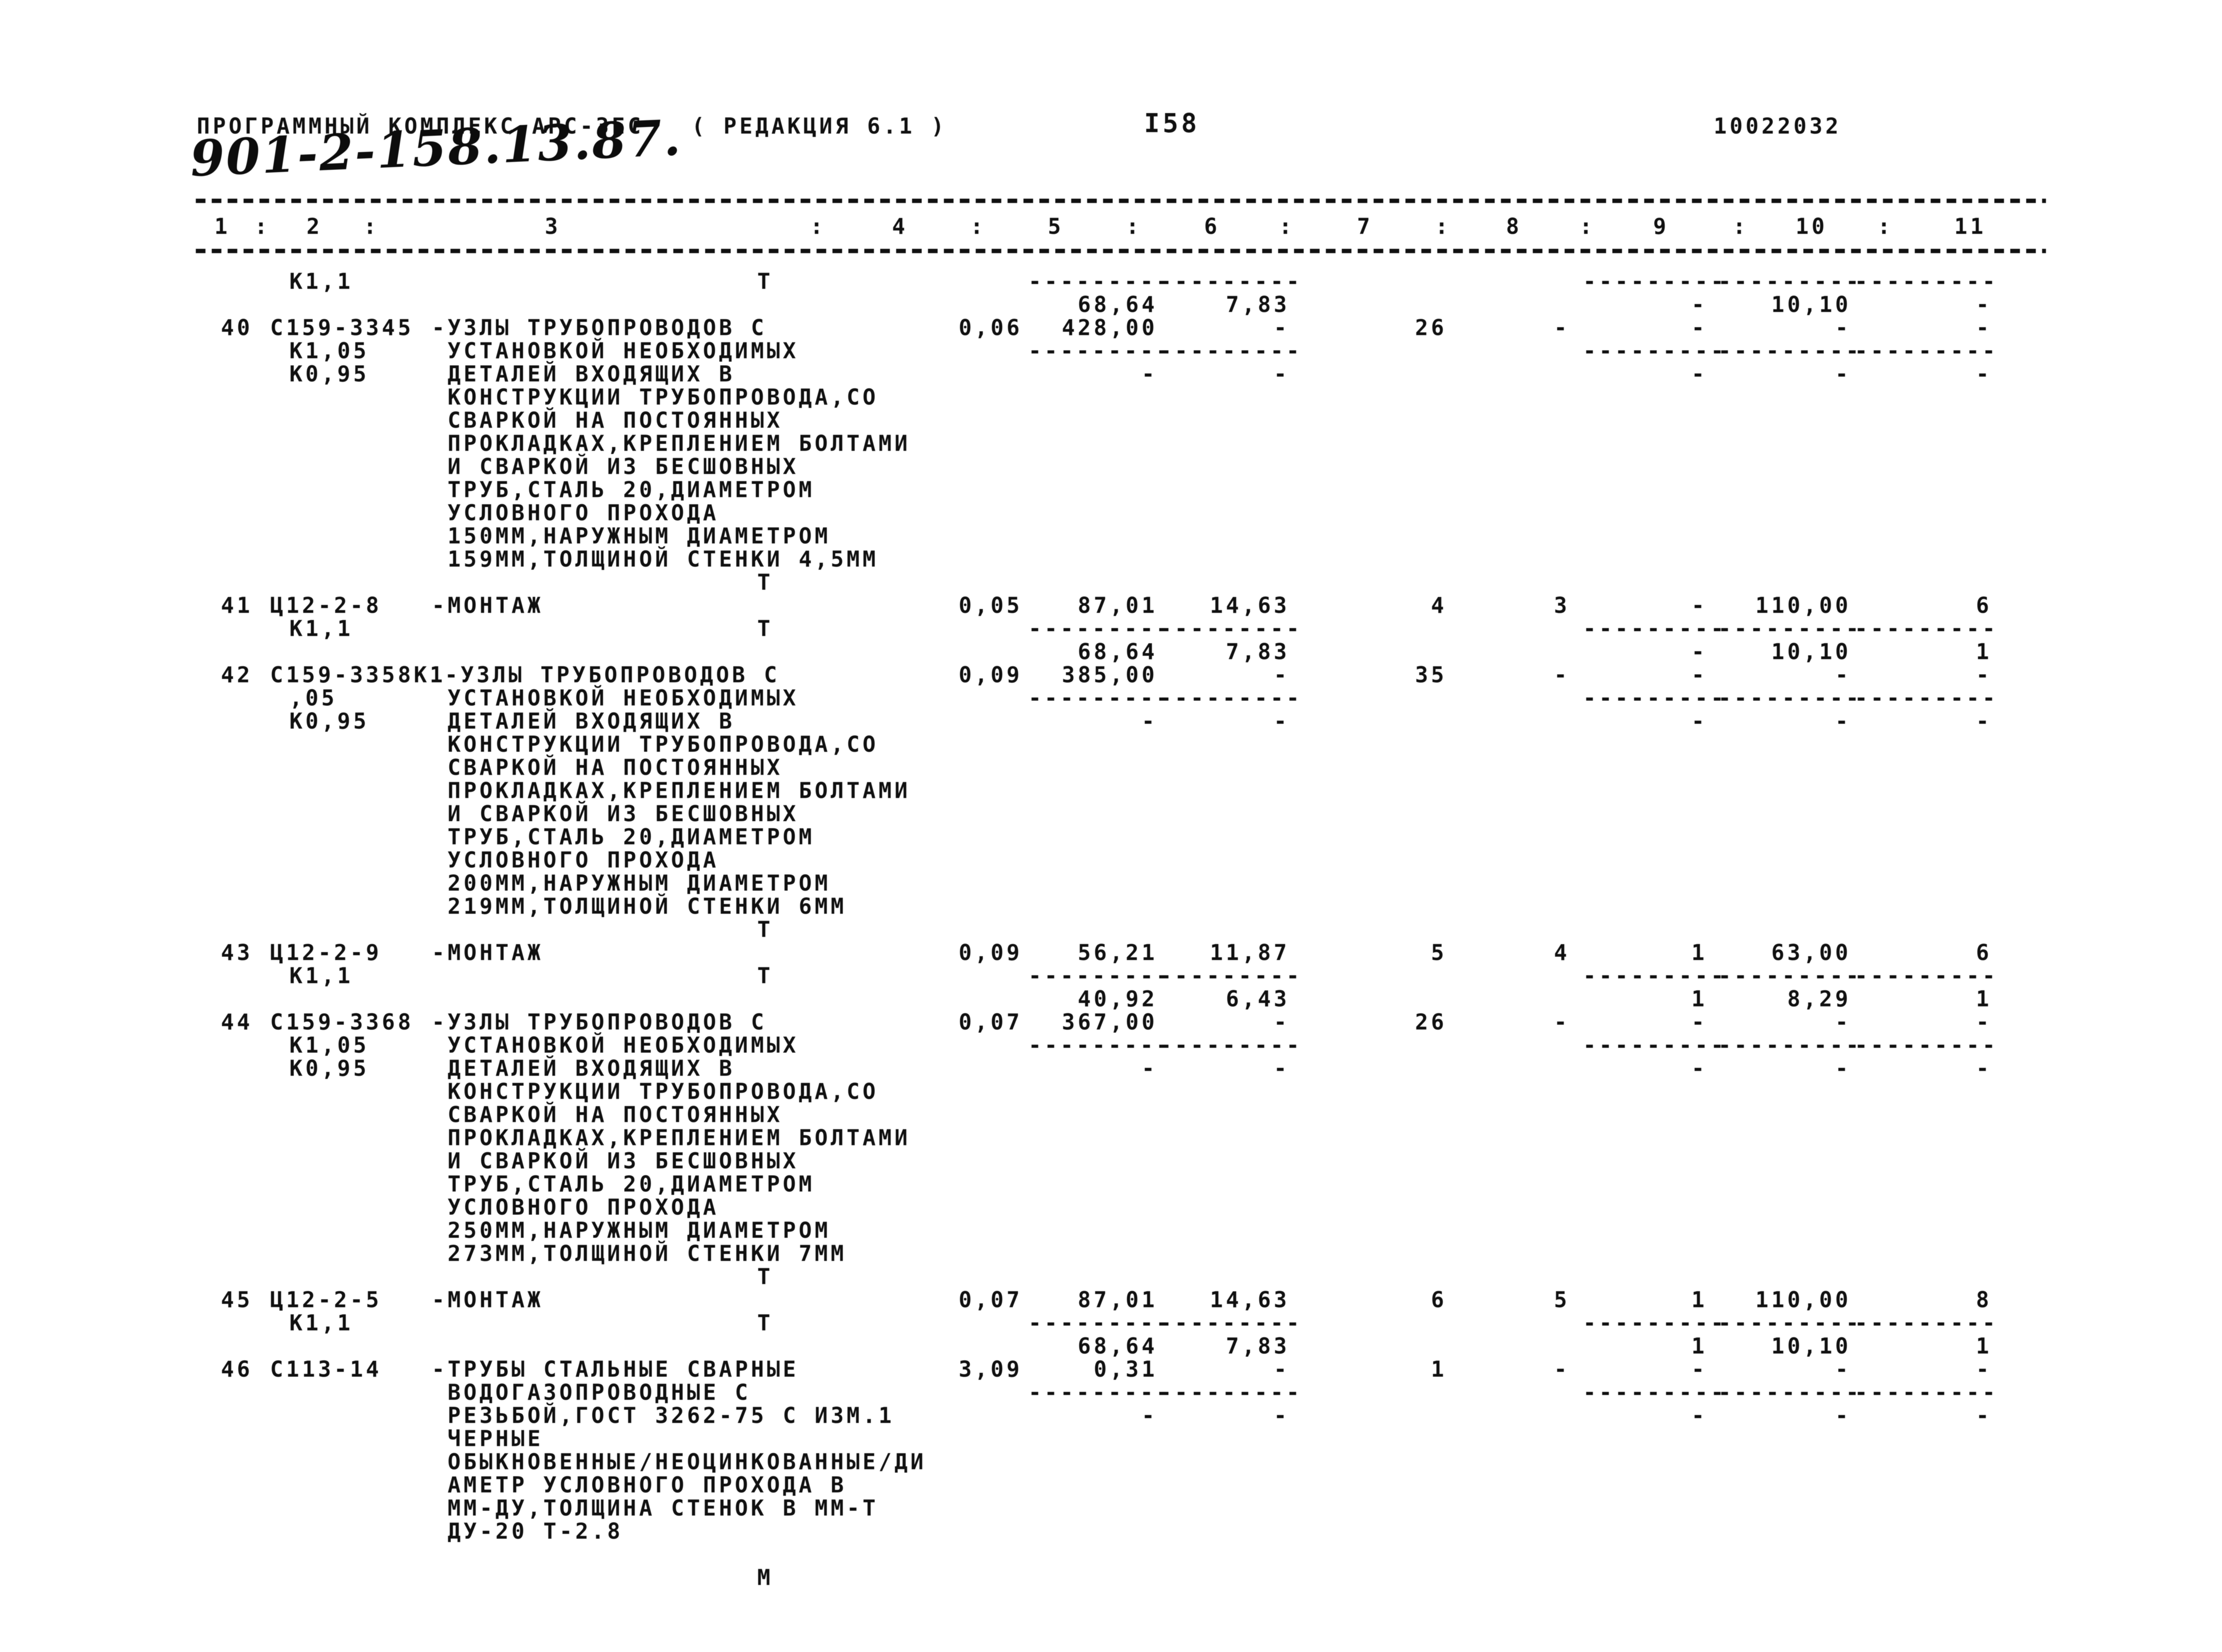 This screenshot has height=1652, width=2222. Describe the element at coordinates (488, 952) in the screenshot. I see `description-cell: -МОНТАЖ` at that location.